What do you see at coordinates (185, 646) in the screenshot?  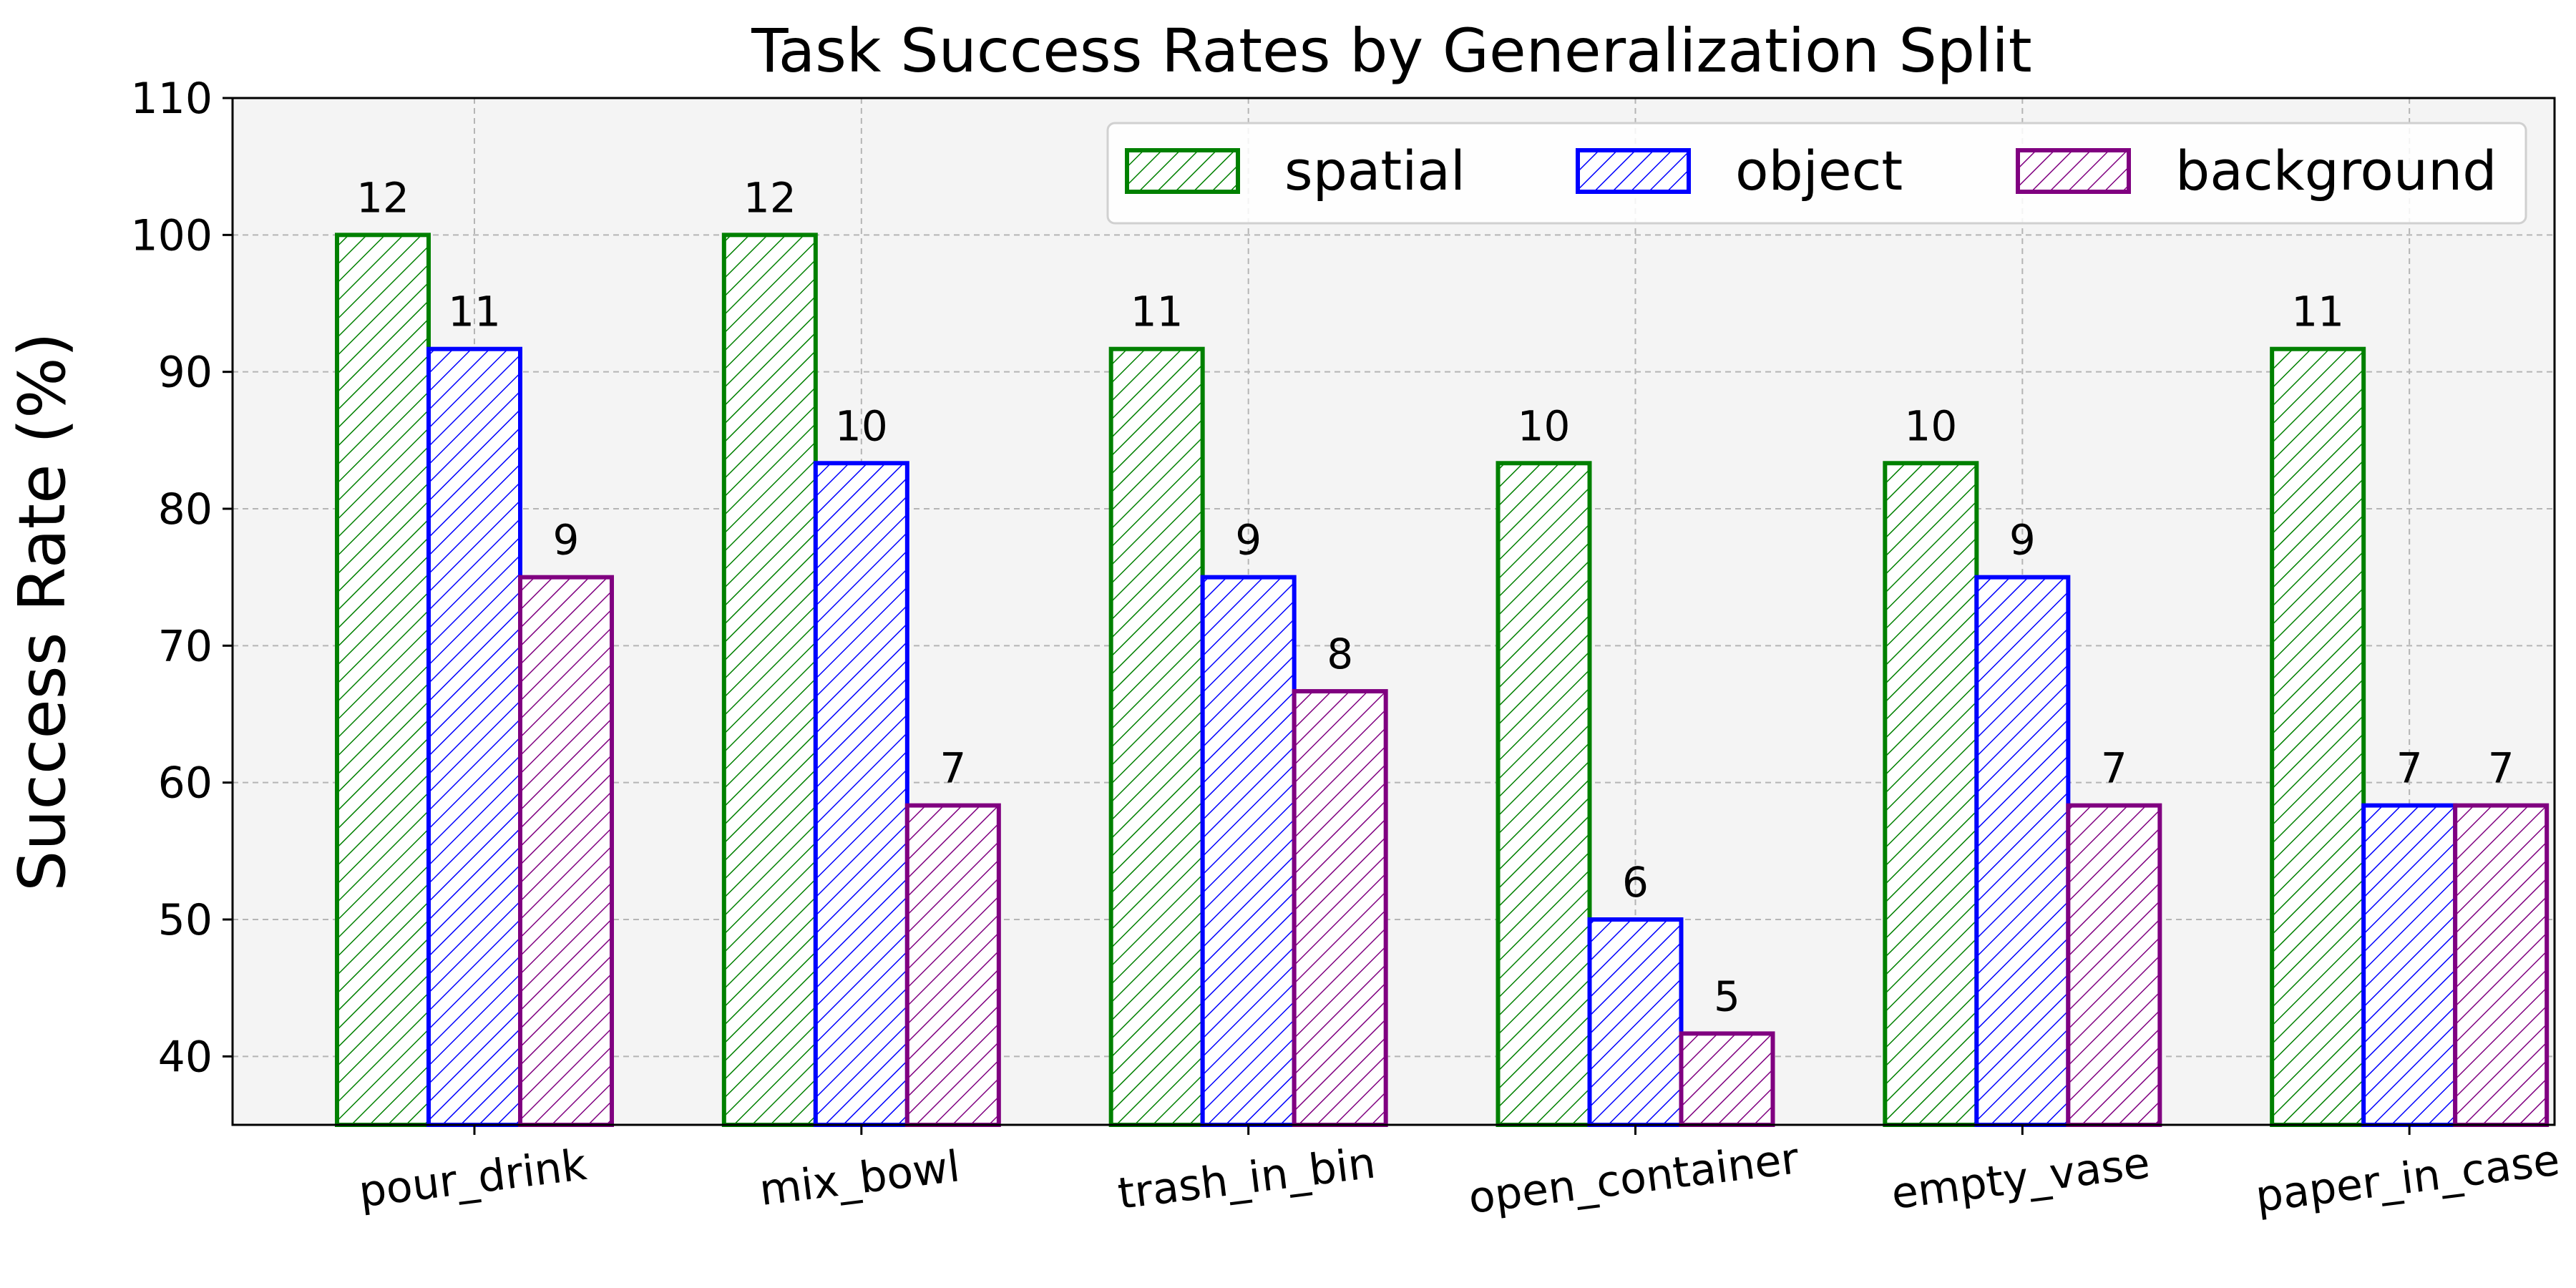 I see `y-tick-label: 70` at bounding box center [185, 646].